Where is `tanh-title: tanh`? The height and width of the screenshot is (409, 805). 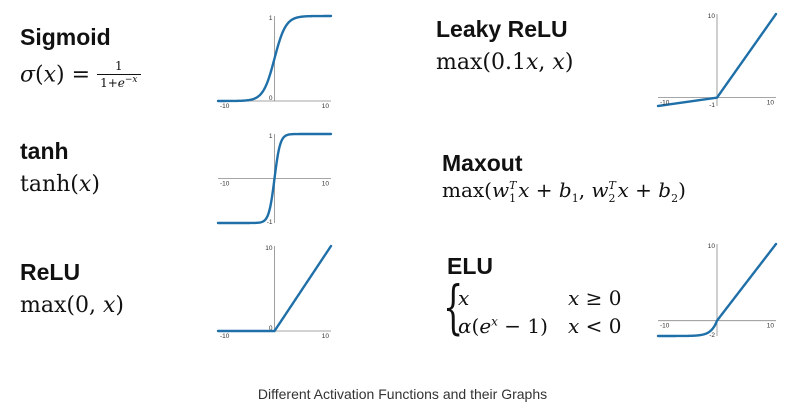
tanh-title: tanh is located at coordinates (44, 151).